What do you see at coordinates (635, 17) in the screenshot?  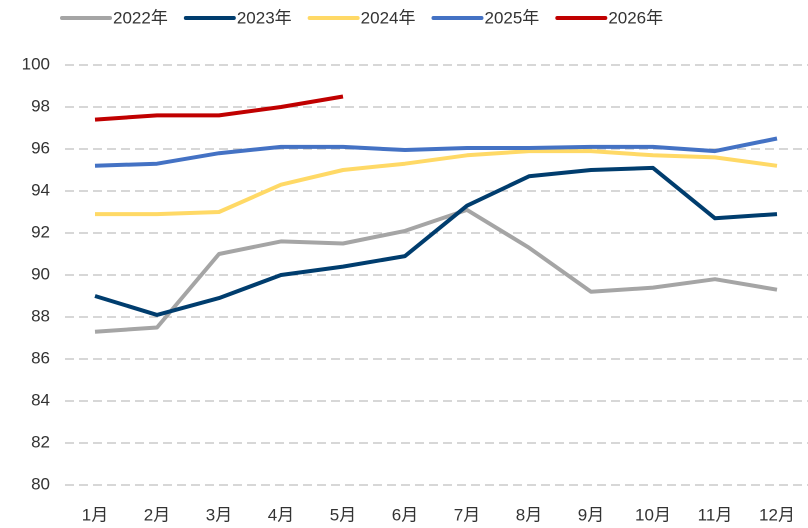 I see `legend-label: 2026年` at bounding box center [635, 17].